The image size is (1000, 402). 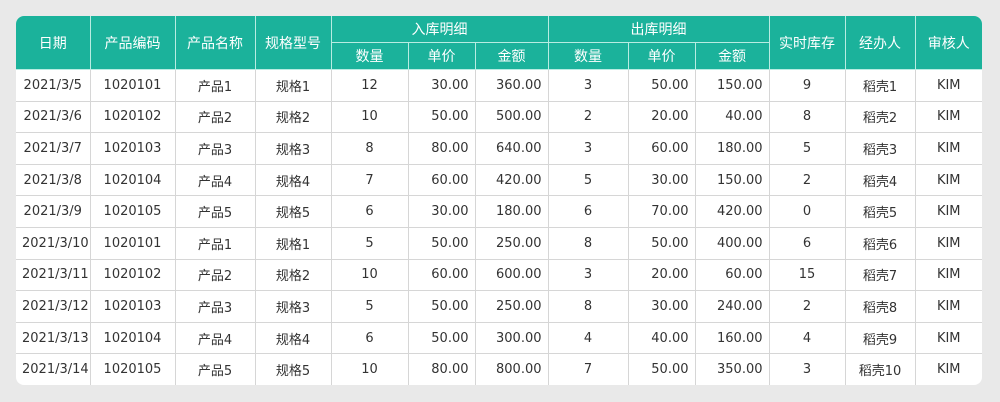 I want to click on cell-date: 2021/3/13, so click(x=53, y=338).